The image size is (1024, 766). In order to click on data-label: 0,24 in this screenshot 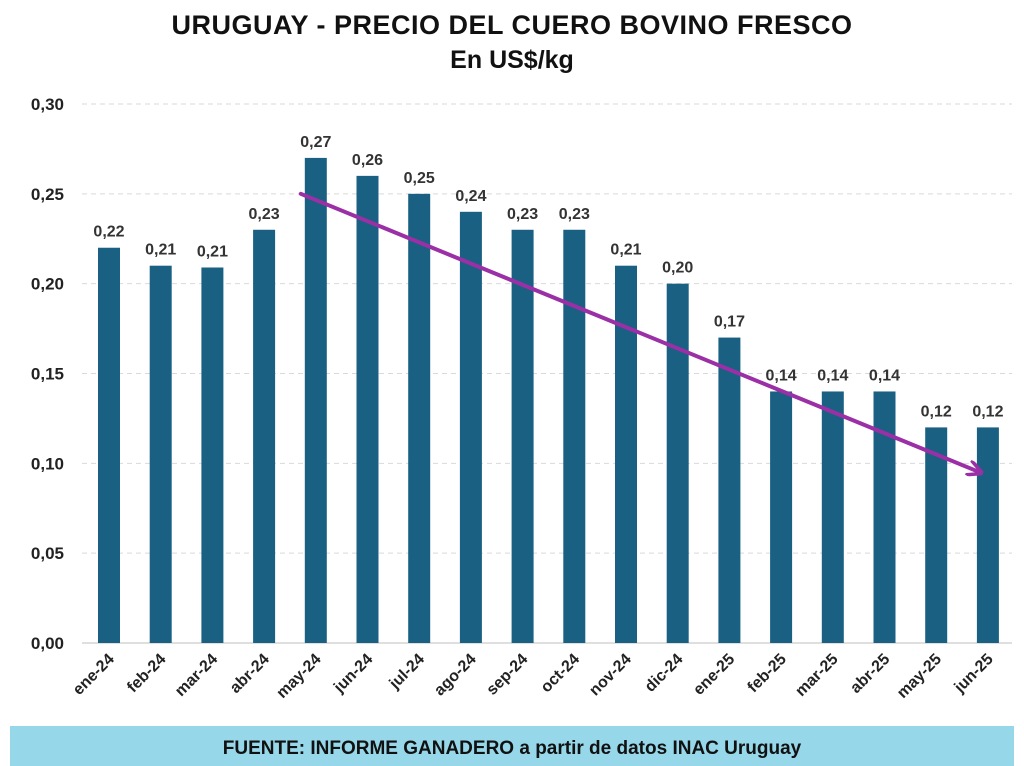, I will do `click(470, 196)`.